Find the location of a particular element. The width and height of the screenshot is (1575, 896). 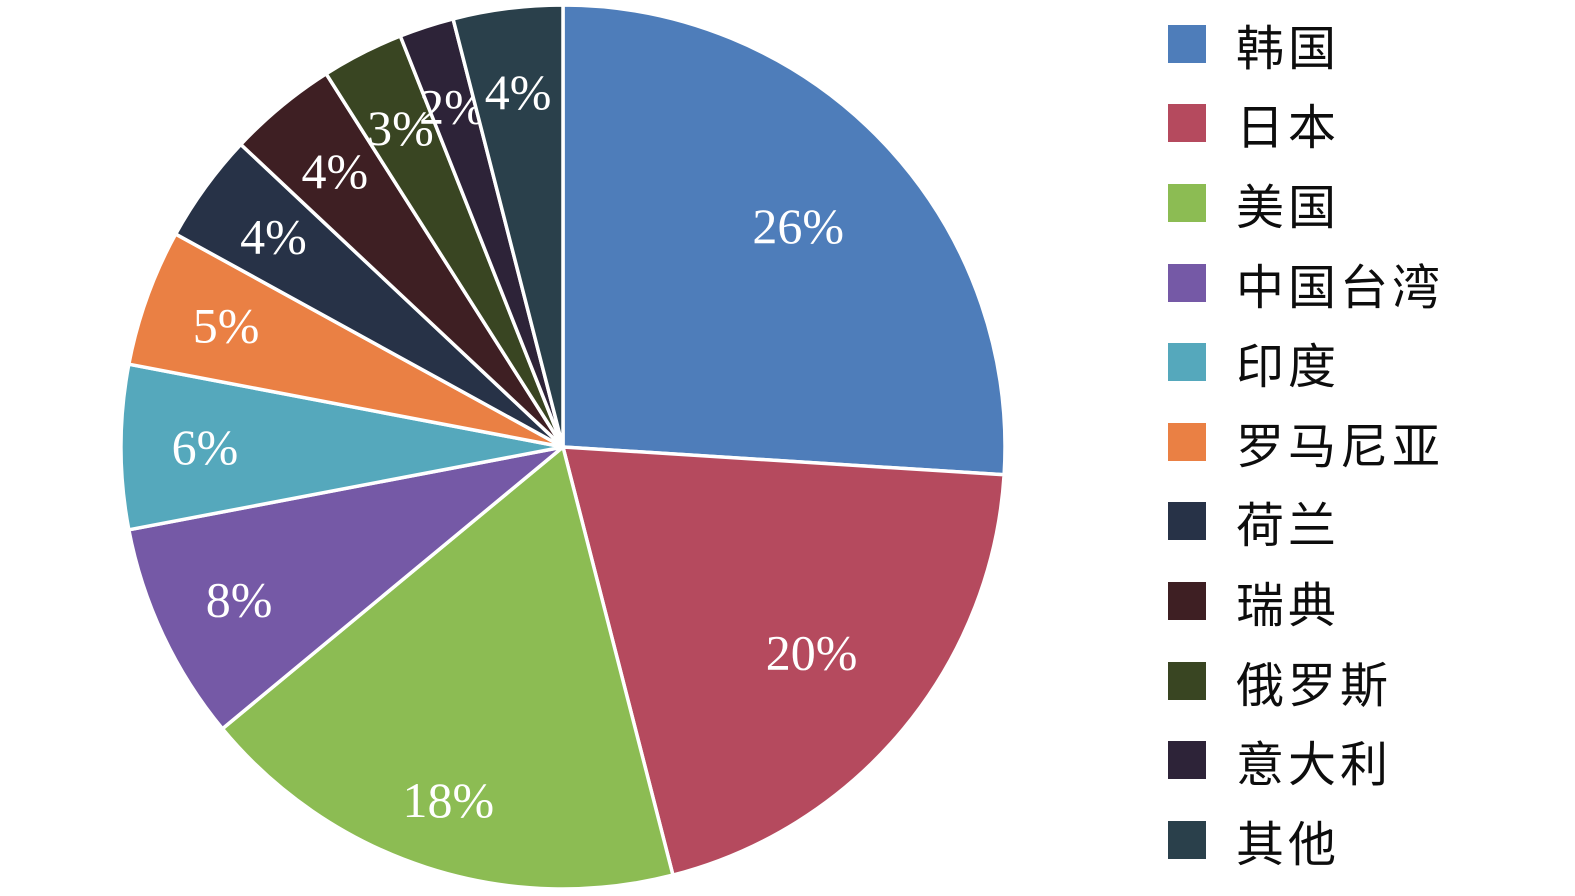

legend-item: 美国 is located at coordinates (1306, 203).